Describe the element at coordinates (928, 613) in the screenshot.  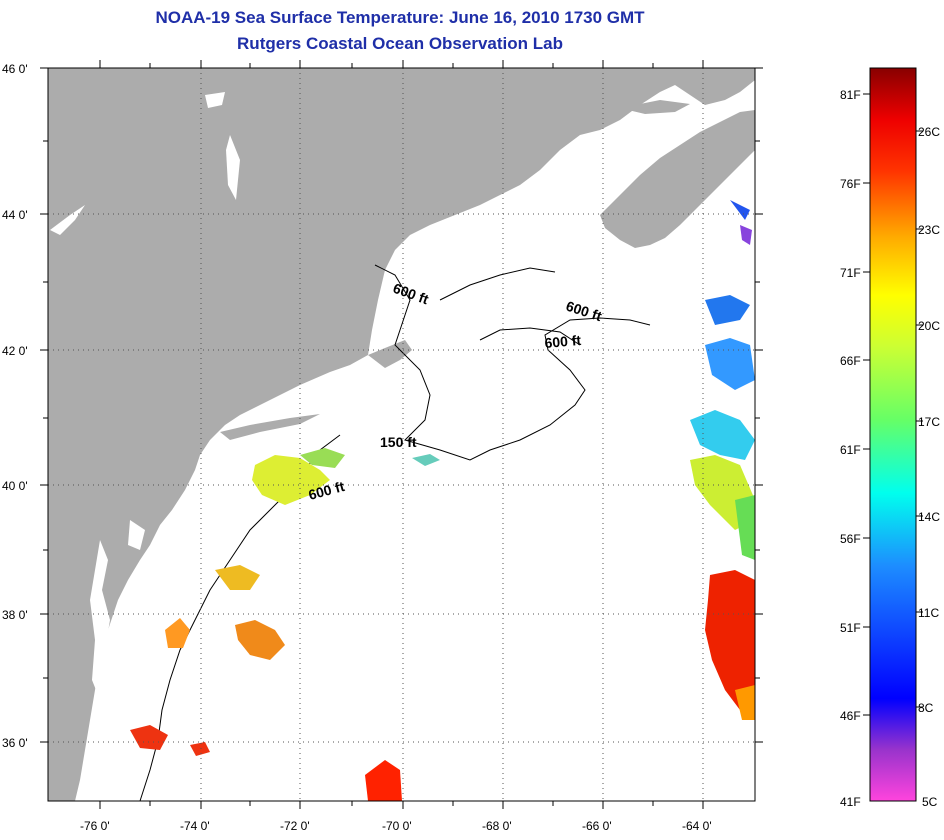
I see `colorbar-c-label: 11C` at that location.